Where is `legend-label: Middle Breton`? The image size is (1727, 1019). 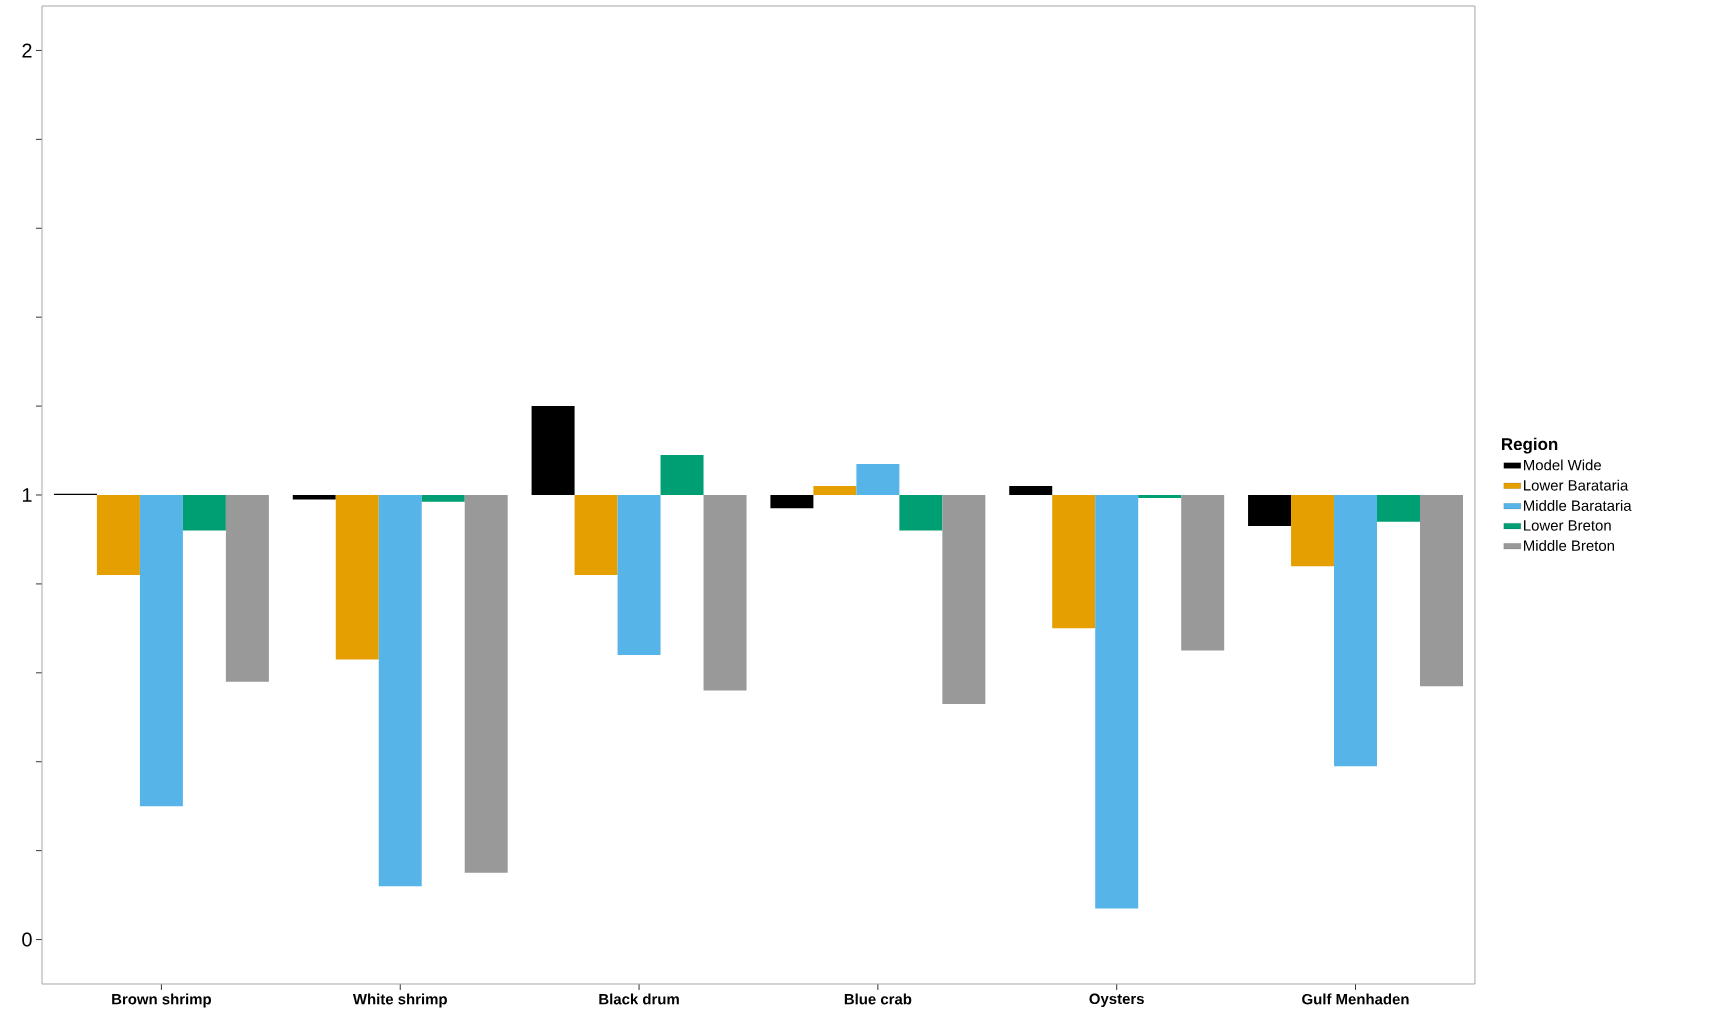 legend-label: Middle Breton is located at coordinates (1569, 545).